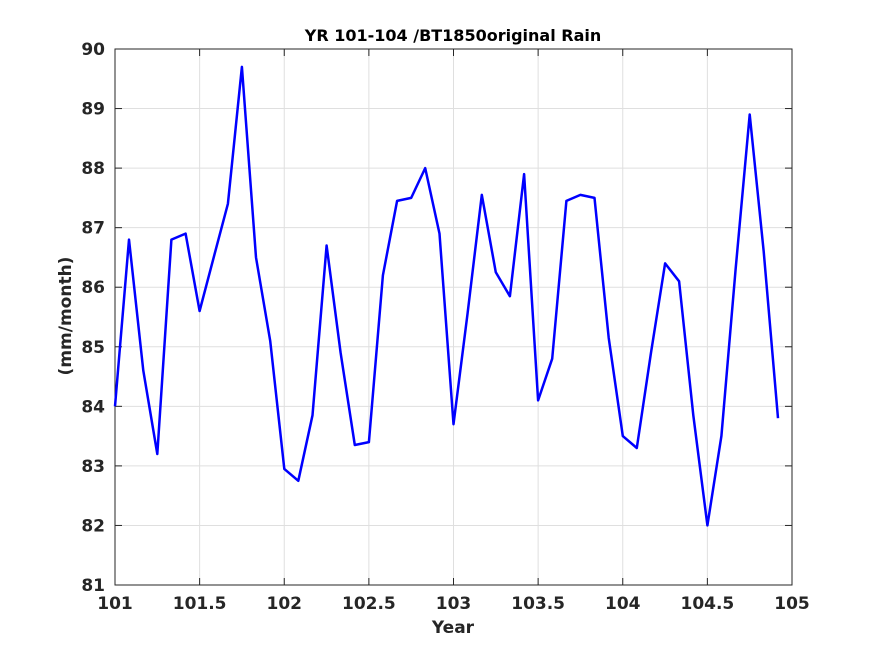  I want to click on y-axis-label: (mm/month), so click(66, 316).